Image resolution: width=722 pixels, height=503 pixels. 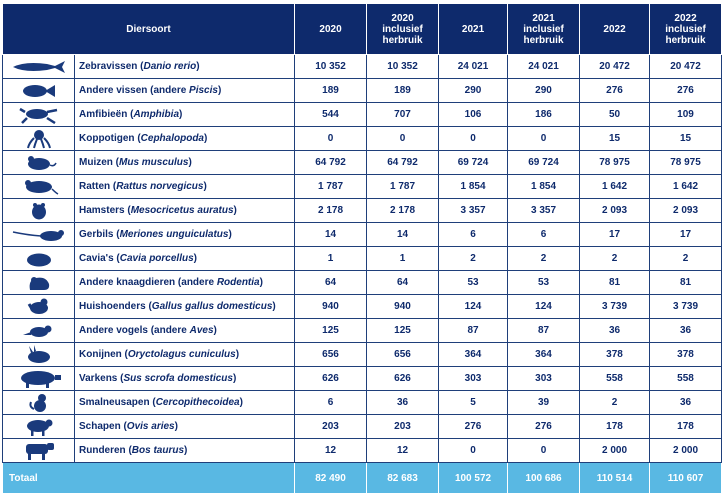 What do you see at coordinates (184, 114) in the screenshot?
I see `species-name: Amfibieën (Amphibia)` at bounding box center [184, 114].